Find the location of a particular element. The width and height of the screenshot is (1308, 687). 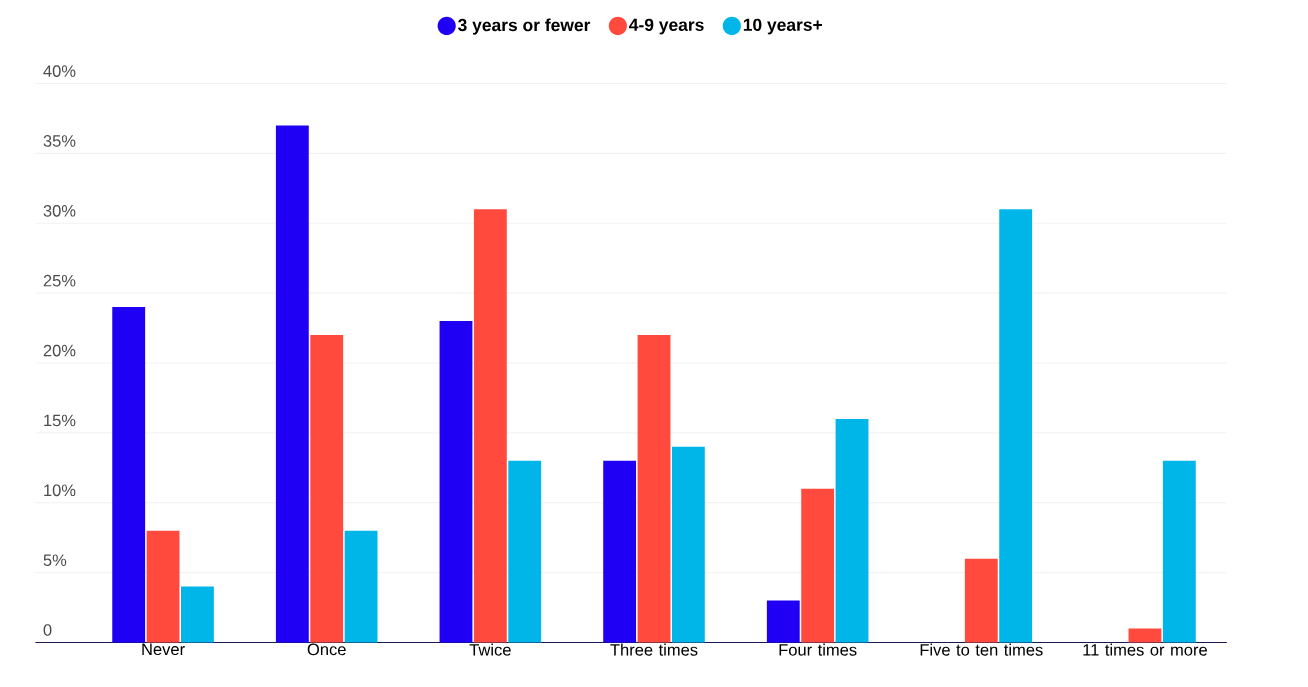

x-tick-label: Once is located at coordinates (326, 649).